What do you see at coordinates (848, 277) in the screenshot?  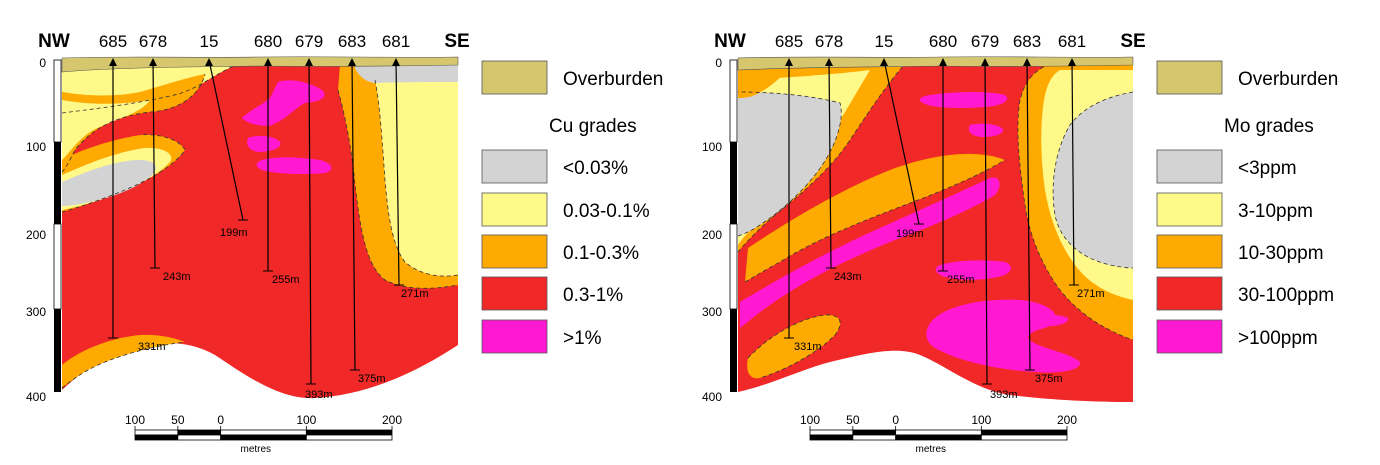 I see `mo-hole-678-depth: 243m` at bounding box center [848, 277].